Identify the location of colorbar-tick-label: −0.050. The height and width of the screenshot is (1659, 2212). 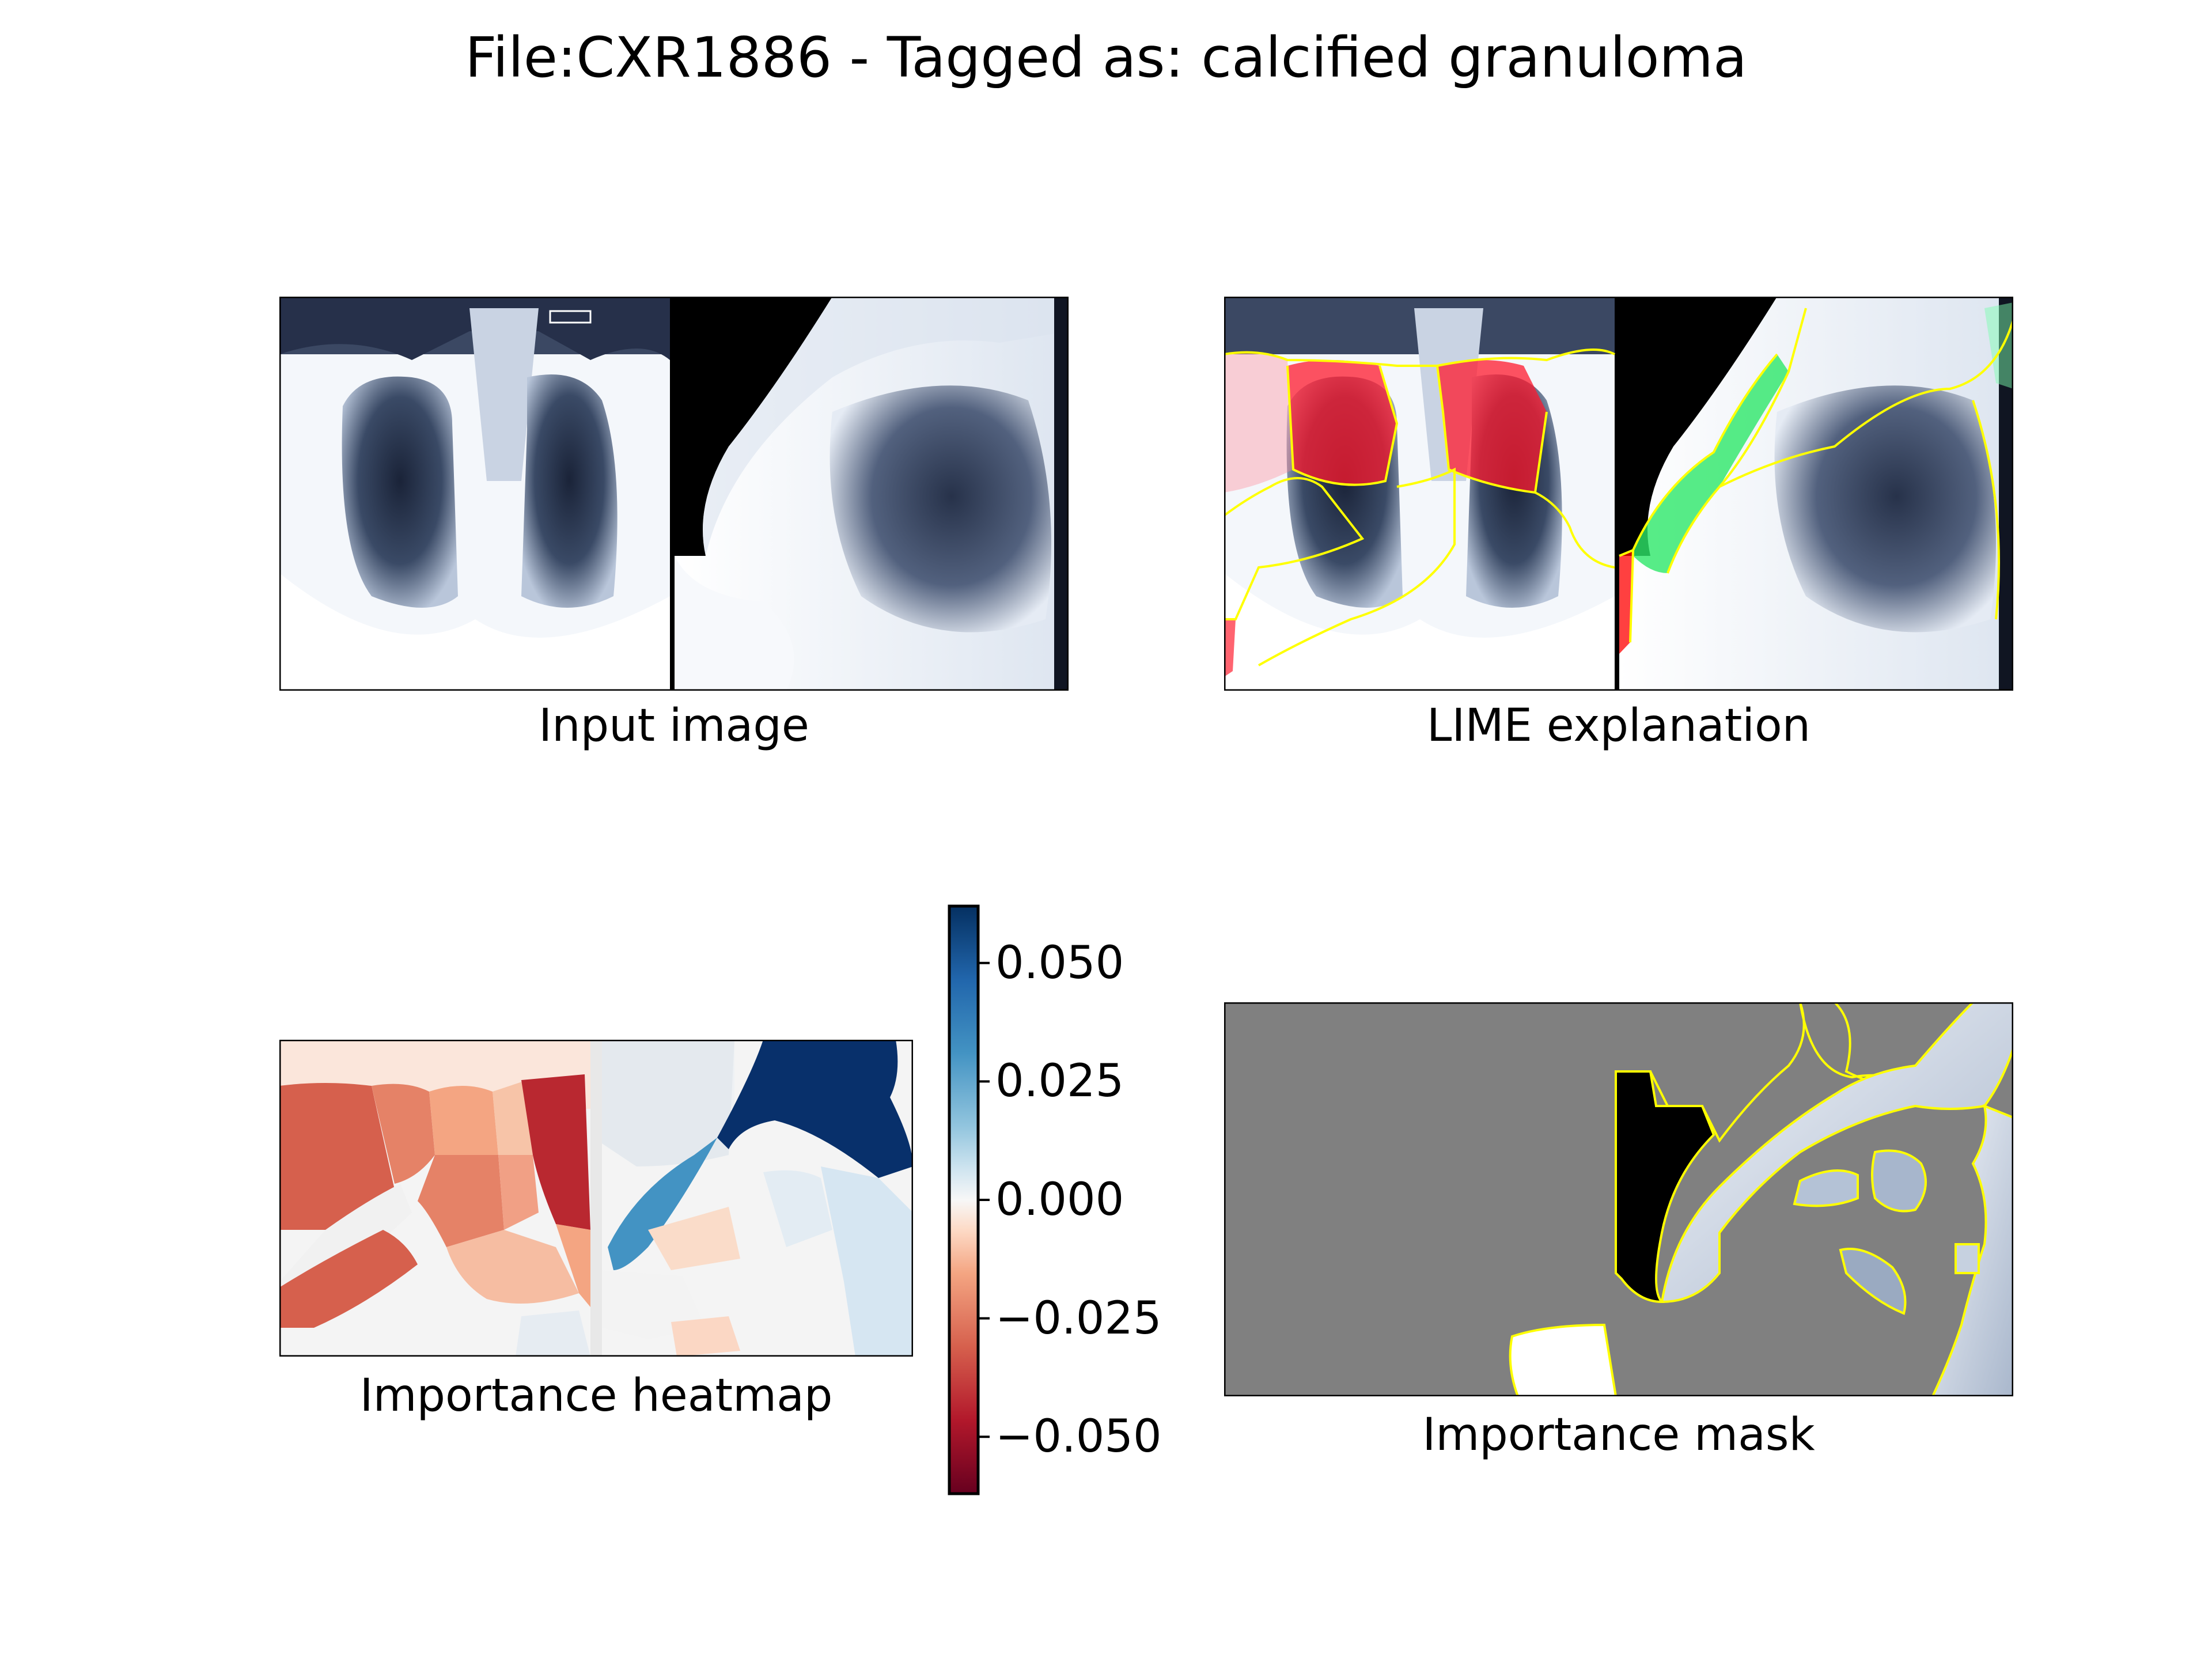
(1078, 1437).